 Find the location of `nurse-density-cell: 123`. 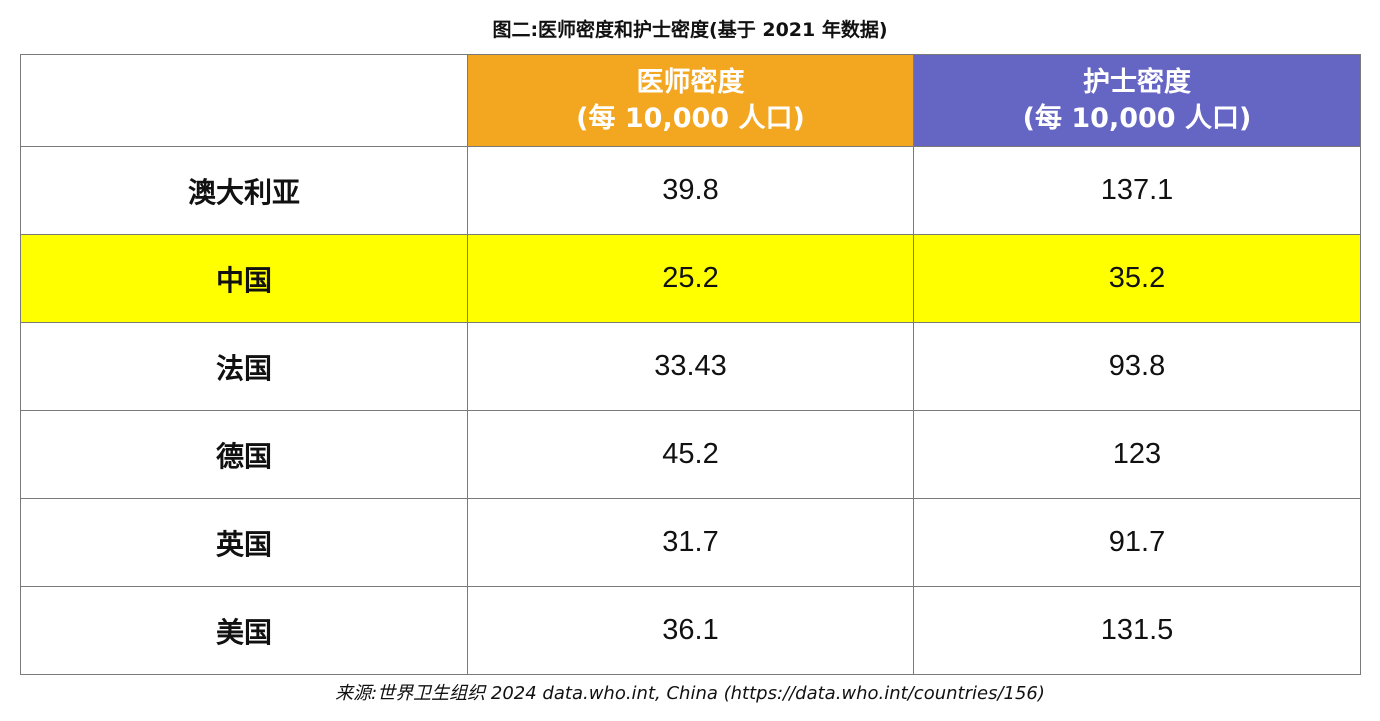

nurse-density-cell: 123 is located at coordinates (1137, 454).